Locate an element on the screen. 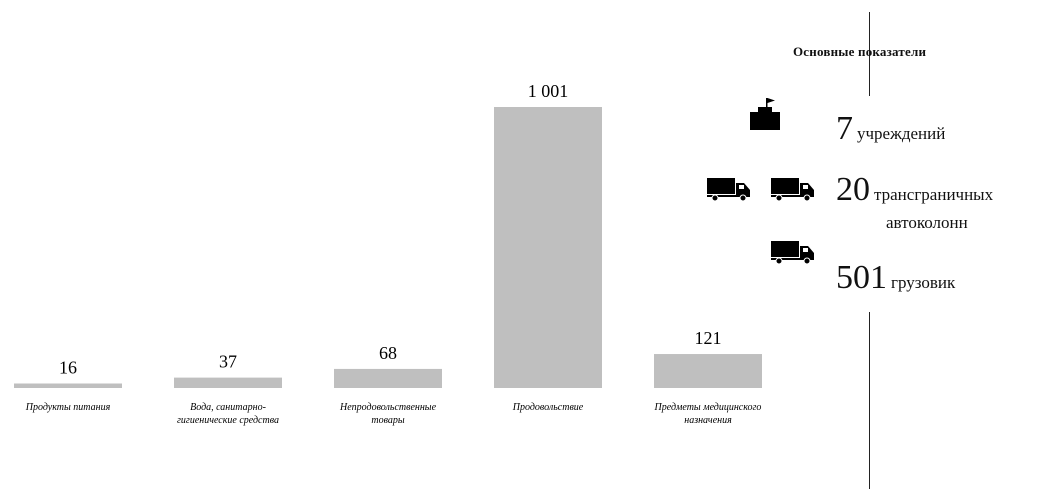 Image resolution: width=1044 pixels, height=489 pixels. category-label: Продовольствие is located at coordinates (548, 407).